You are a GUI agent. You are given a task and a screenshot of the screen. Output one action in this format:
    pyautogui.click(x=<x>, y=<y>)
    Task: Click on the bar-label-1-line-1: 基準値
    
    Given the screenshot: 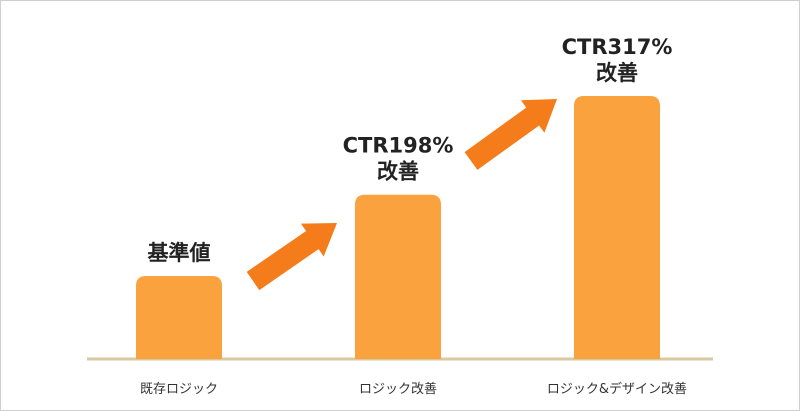 What is the action you would take?
    pyautogui.click(x=179, y=253)
    